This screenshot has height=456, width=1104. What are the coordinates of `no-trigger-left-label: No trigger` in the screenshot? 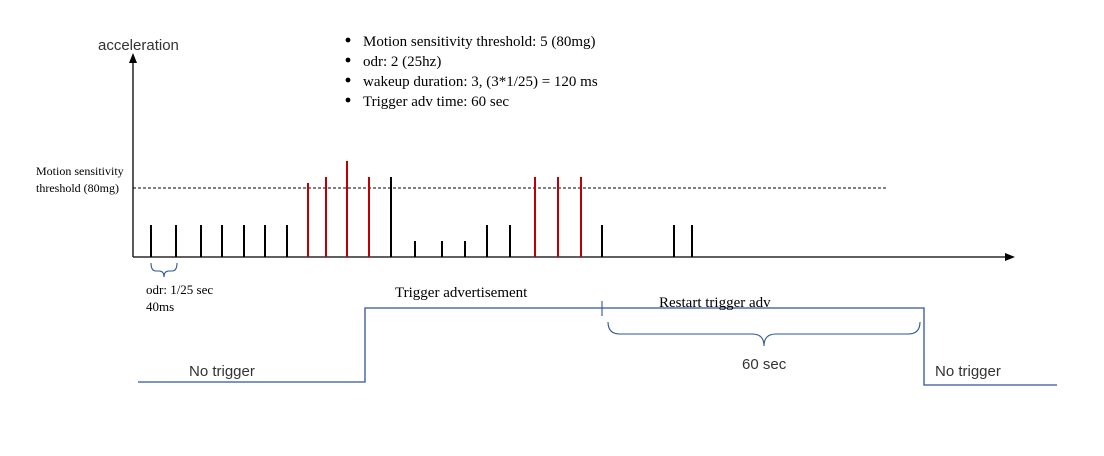 It's located at (222, 371).